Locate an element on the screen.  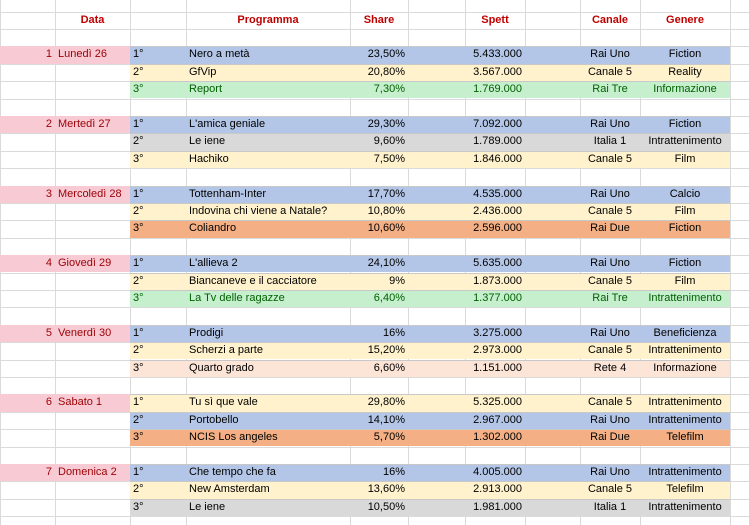
program: Biancaneve e il cacciatore is located at coordinates (253, 280).